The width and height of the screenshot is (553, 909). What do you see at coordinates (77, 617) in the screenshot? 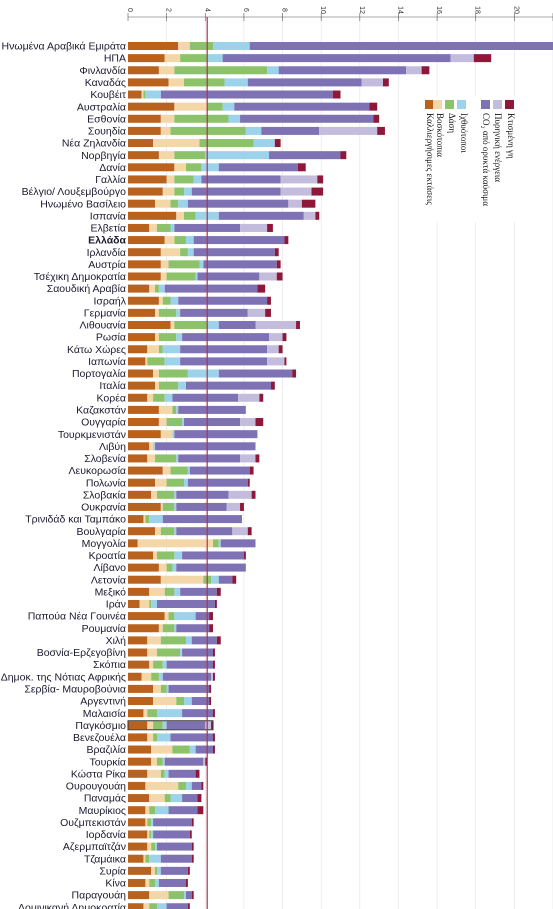
I see `country-label: Παπούα Νέα Γουινέα` at bounding box center [77, 617].